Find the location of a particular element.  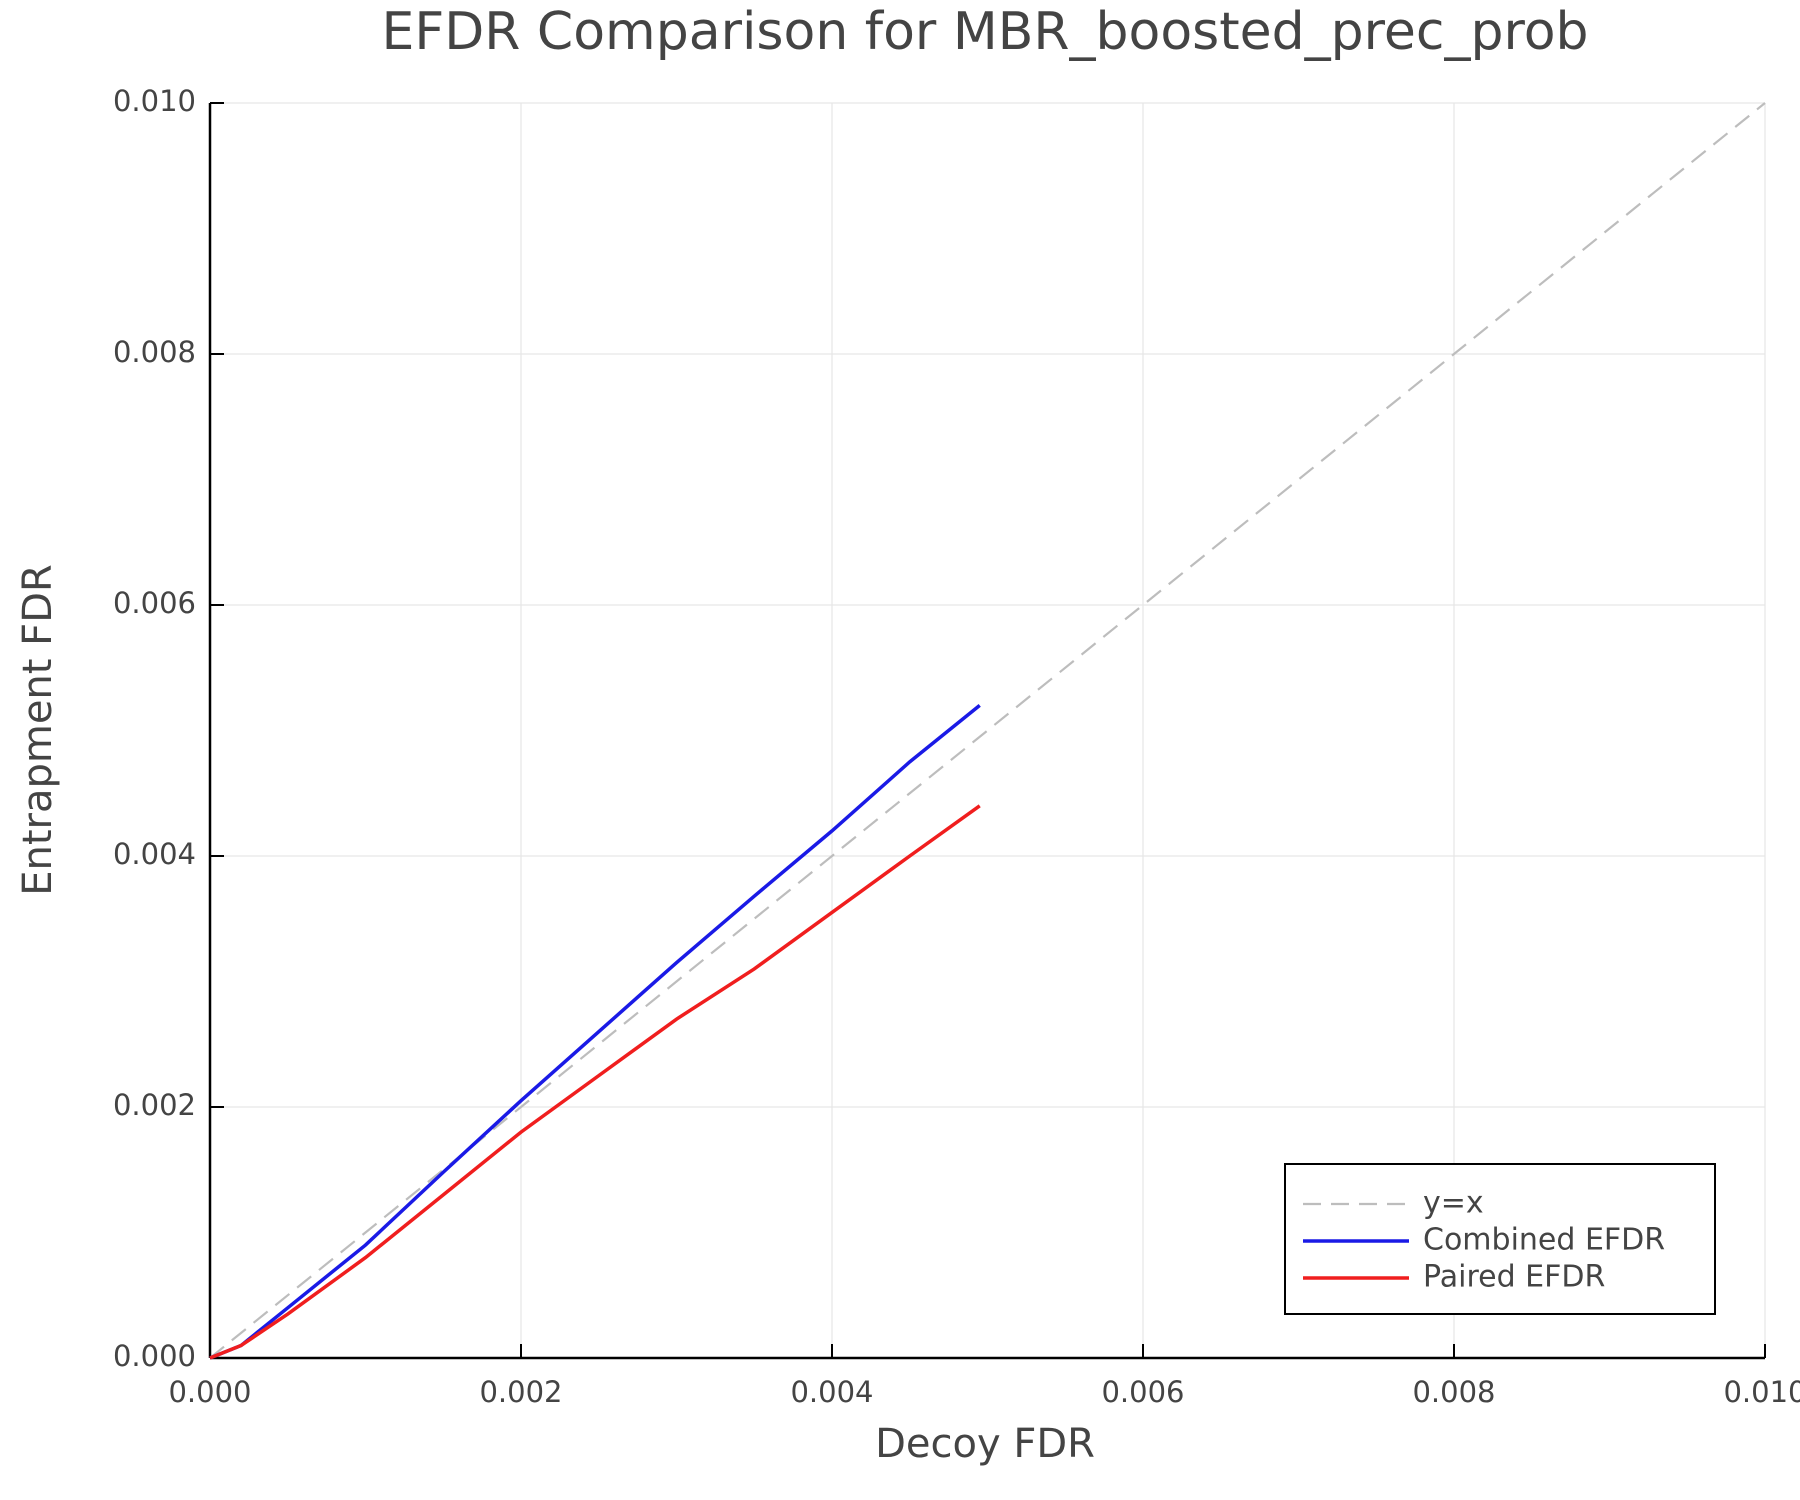

y-tick-label: 0.008 is located at coordinates (154, 352).